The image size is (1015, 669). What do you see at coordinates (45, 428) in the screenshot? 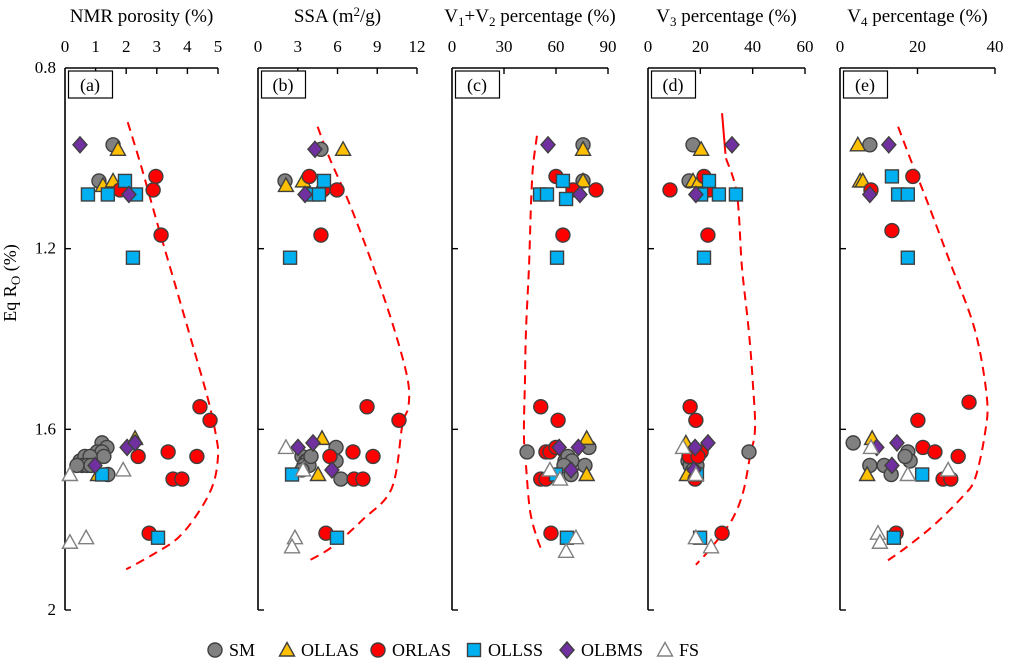
I see `y-tick-label: 1.6` at bounding box center [45, 428].